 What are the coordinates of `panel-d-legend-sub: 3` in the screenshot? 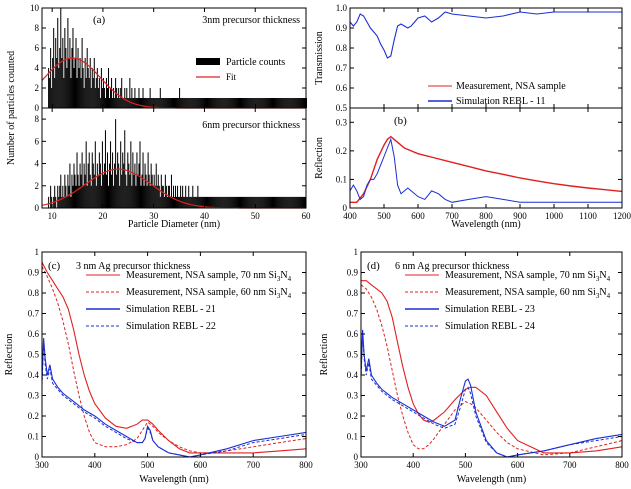 It's located at (598, 296).